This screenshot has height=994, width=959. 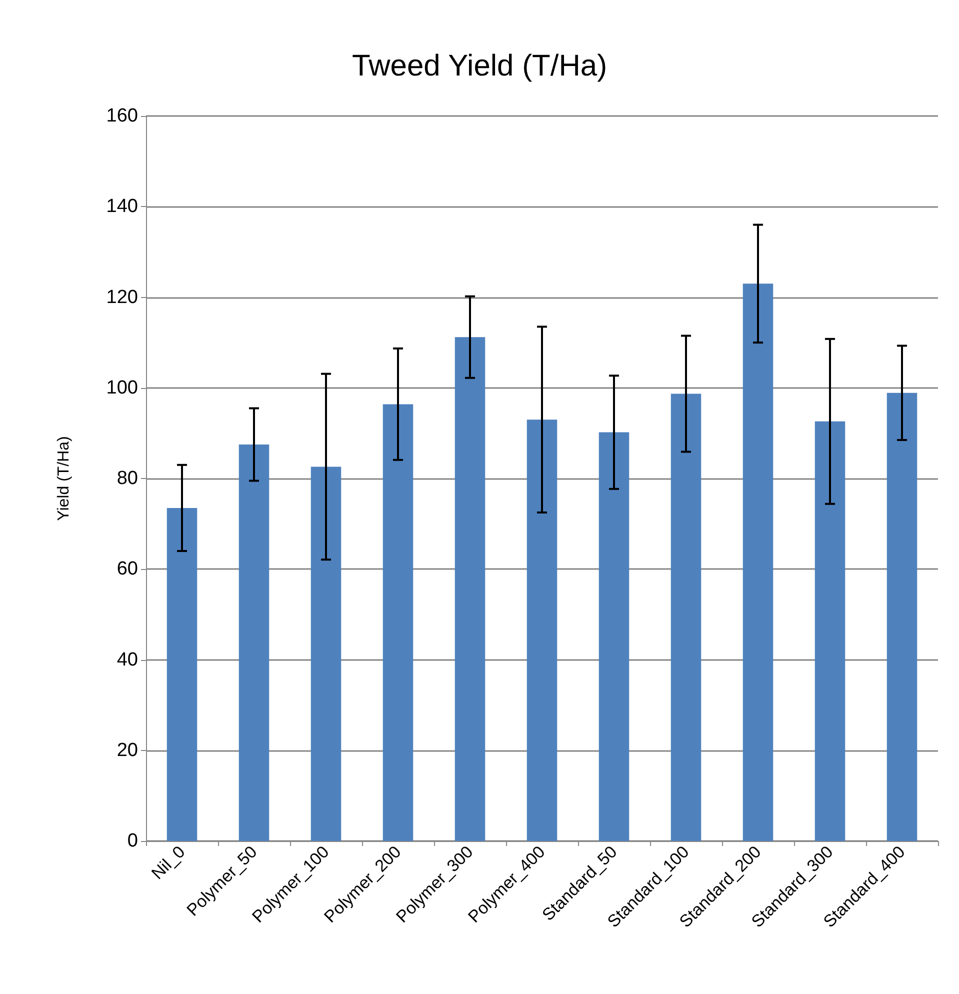 I want to click on y-tick-label: 140, so click(x=122, y=207).